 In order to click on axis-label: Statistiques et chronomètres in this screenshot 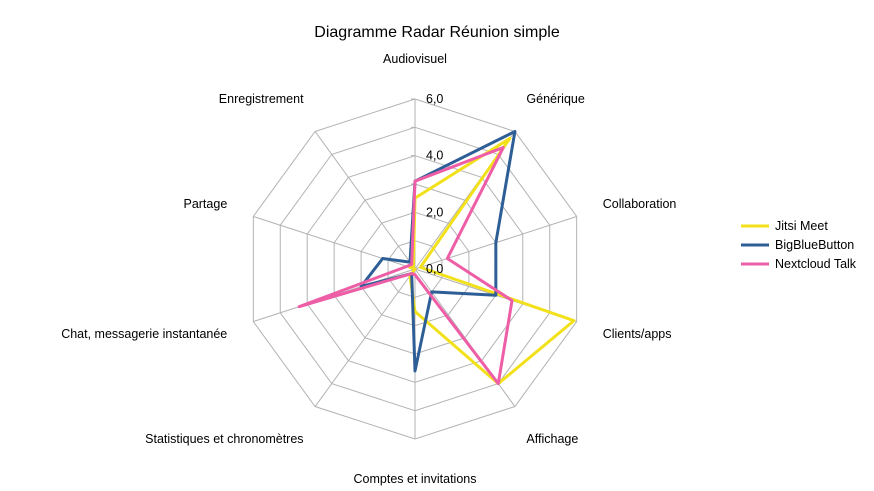, I will do `click(224, 439)`.